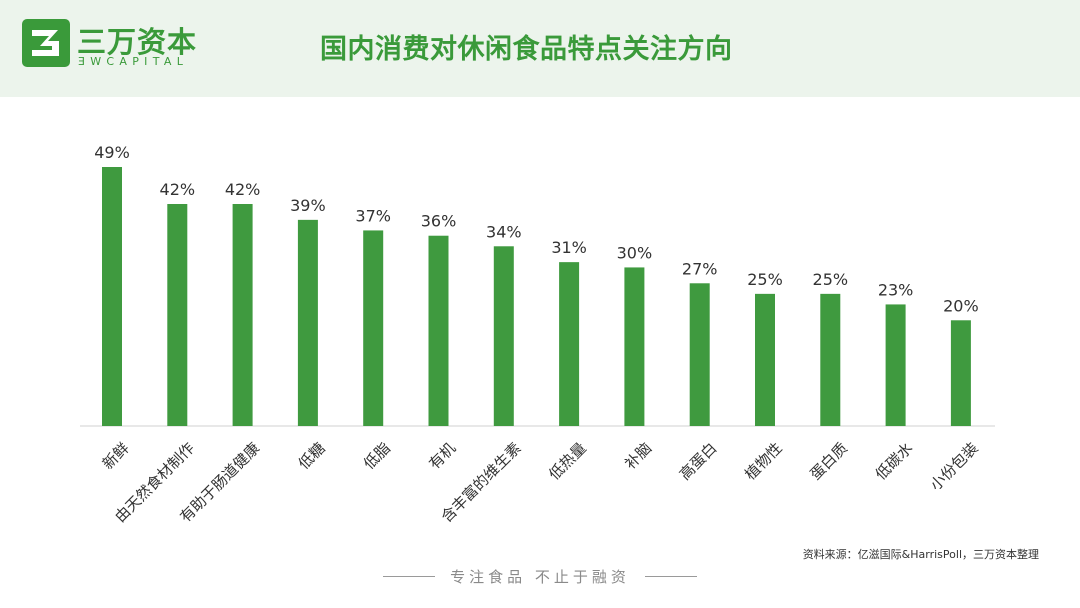 This screenshot has height=608, width=1080. I want to click on x-tick-label: 低热量, so click(567, 461).